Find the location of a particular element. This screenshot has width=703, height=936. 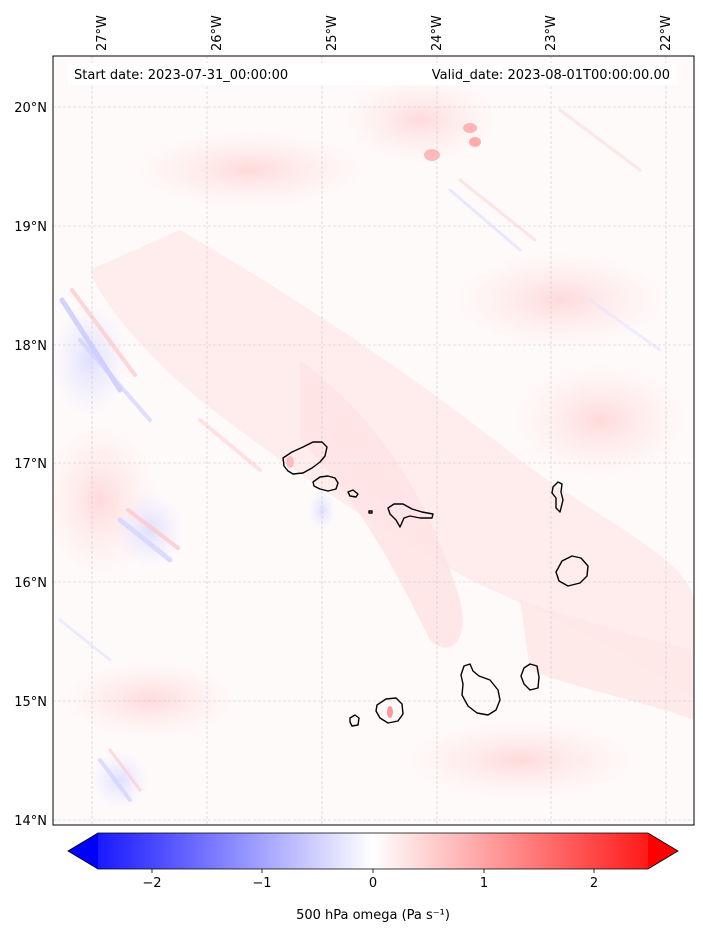

colorbar-outline is located at coordinates (373, 851).